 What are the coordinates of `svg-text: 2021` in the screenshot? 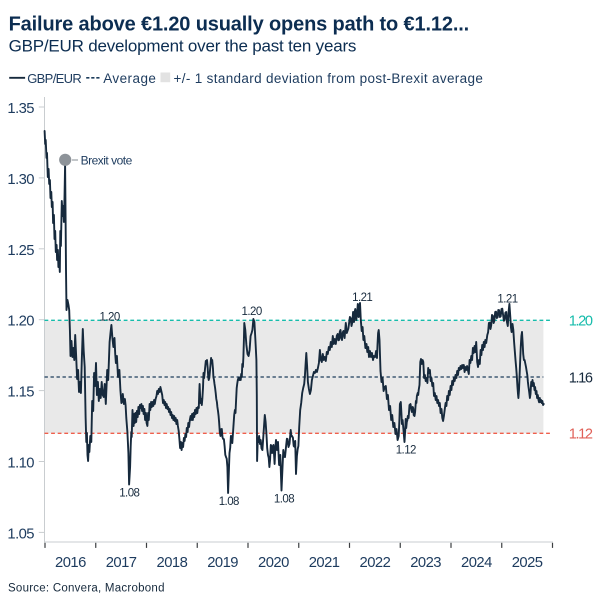 It's located at (324, 563).